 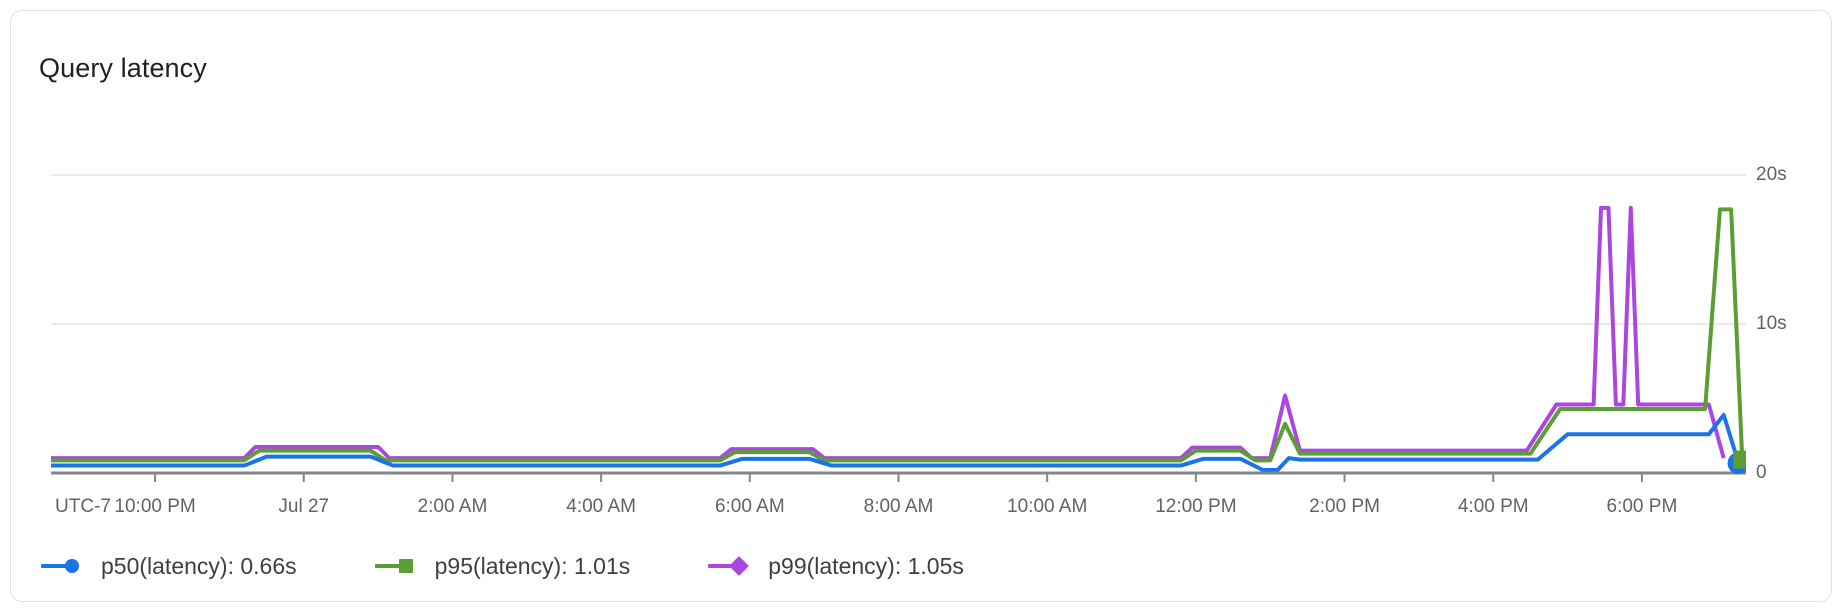 I want to click on legend-item-p50latency: p50(latency): 0.66s, so click(x=169, y=566).